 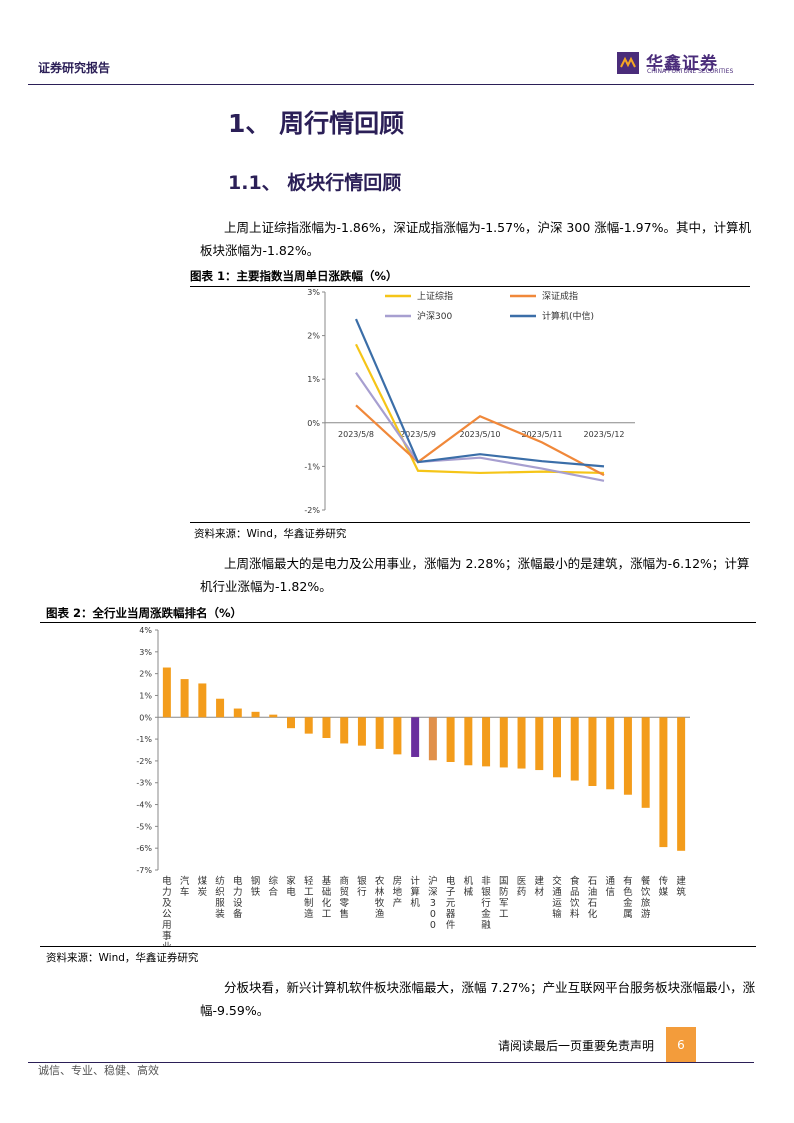 I want to click on legend-label: 沪深300, so click(x=434, y=316).